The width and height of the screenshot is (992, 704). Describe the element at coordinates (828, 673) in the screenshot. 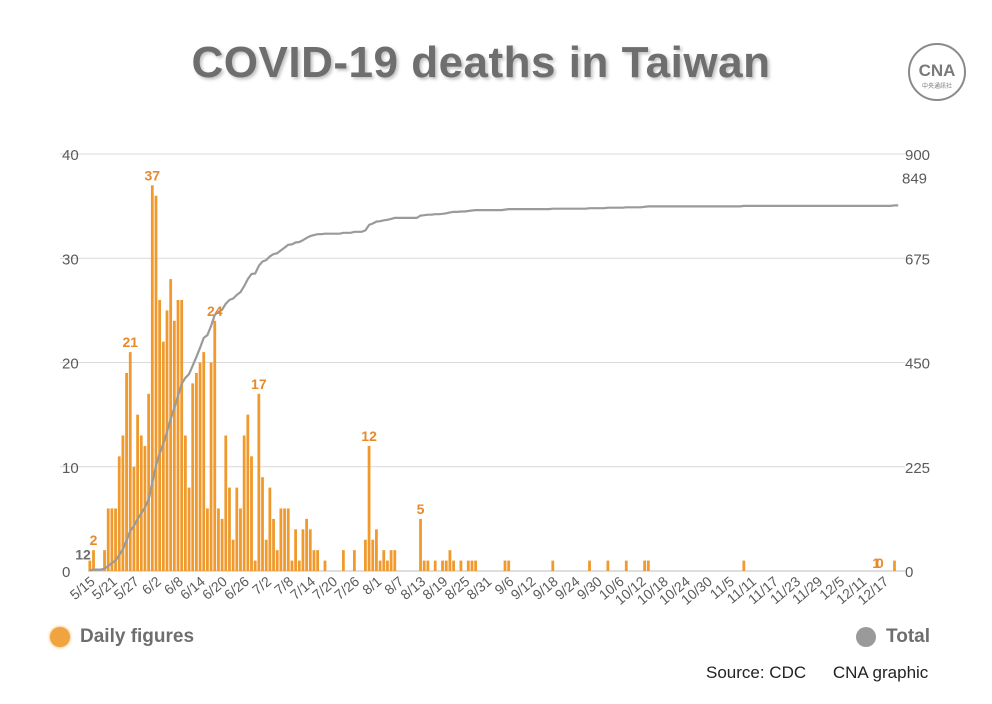

I see `footer: Source: CDC CNA graphic` at that location.